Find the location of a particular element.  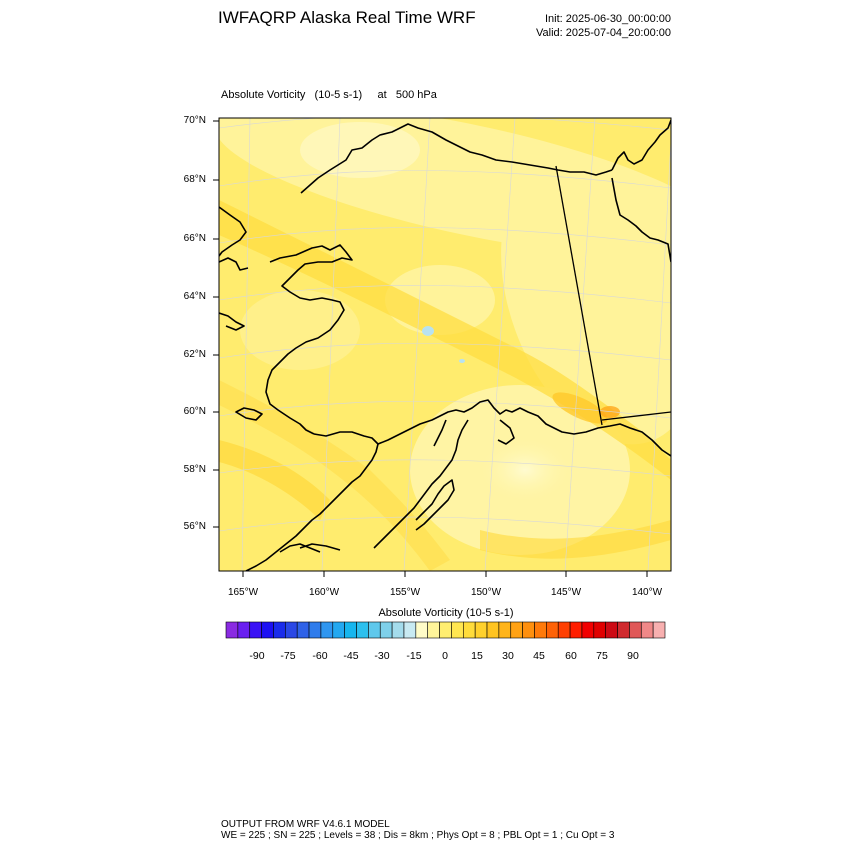

colorbar-label: 0 is located at coordinates (445, 656).